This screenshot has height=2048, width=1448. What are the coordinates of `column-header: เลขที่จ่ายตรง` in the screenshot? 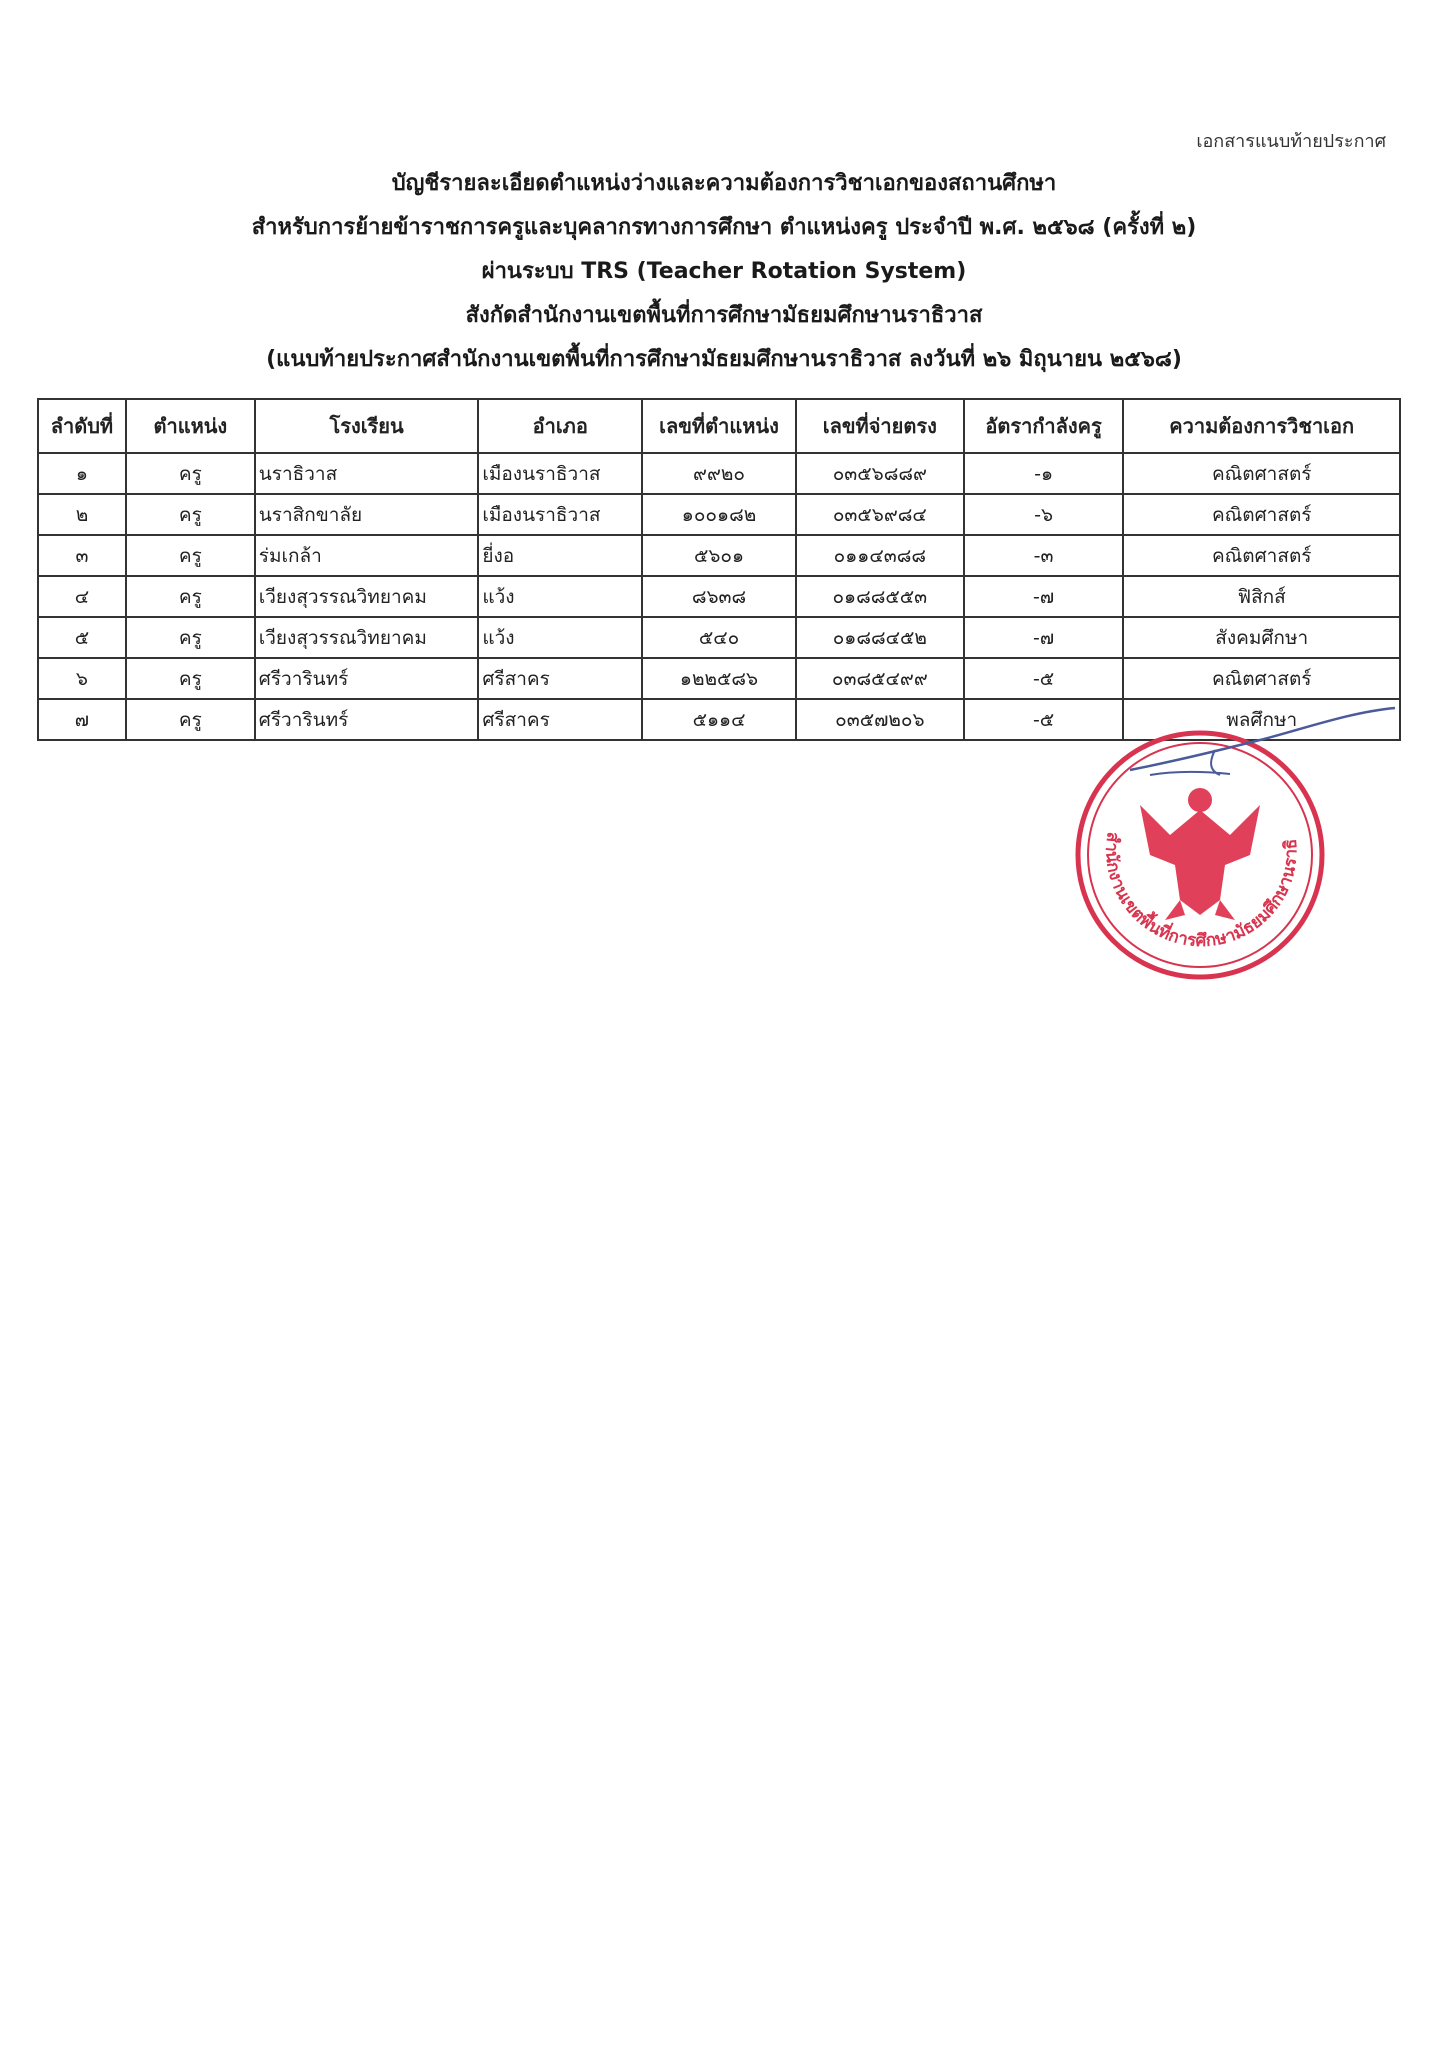 It's located at (879, 426).